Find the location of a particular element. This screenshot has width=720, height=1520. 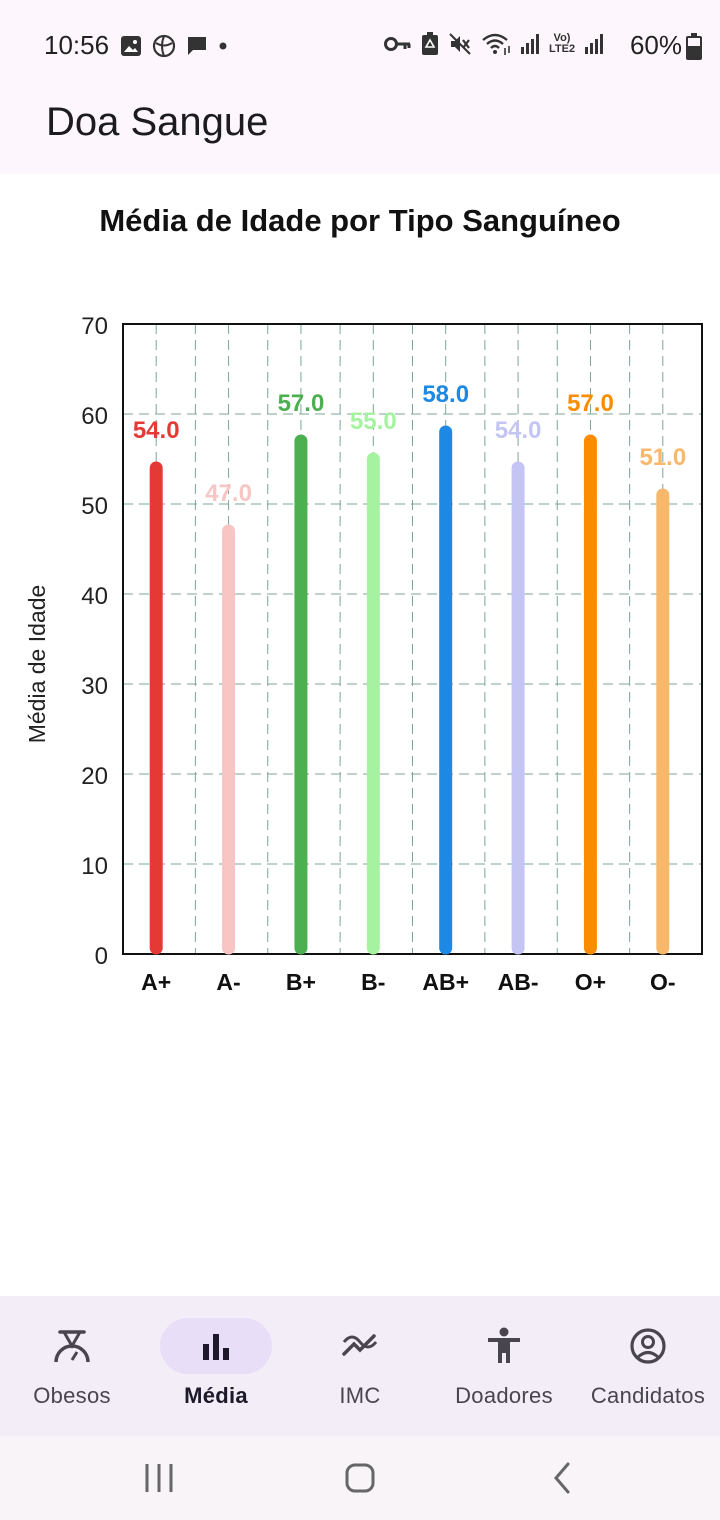

nav-item-doadores: Doadores is located at coordinates (504, 1366).